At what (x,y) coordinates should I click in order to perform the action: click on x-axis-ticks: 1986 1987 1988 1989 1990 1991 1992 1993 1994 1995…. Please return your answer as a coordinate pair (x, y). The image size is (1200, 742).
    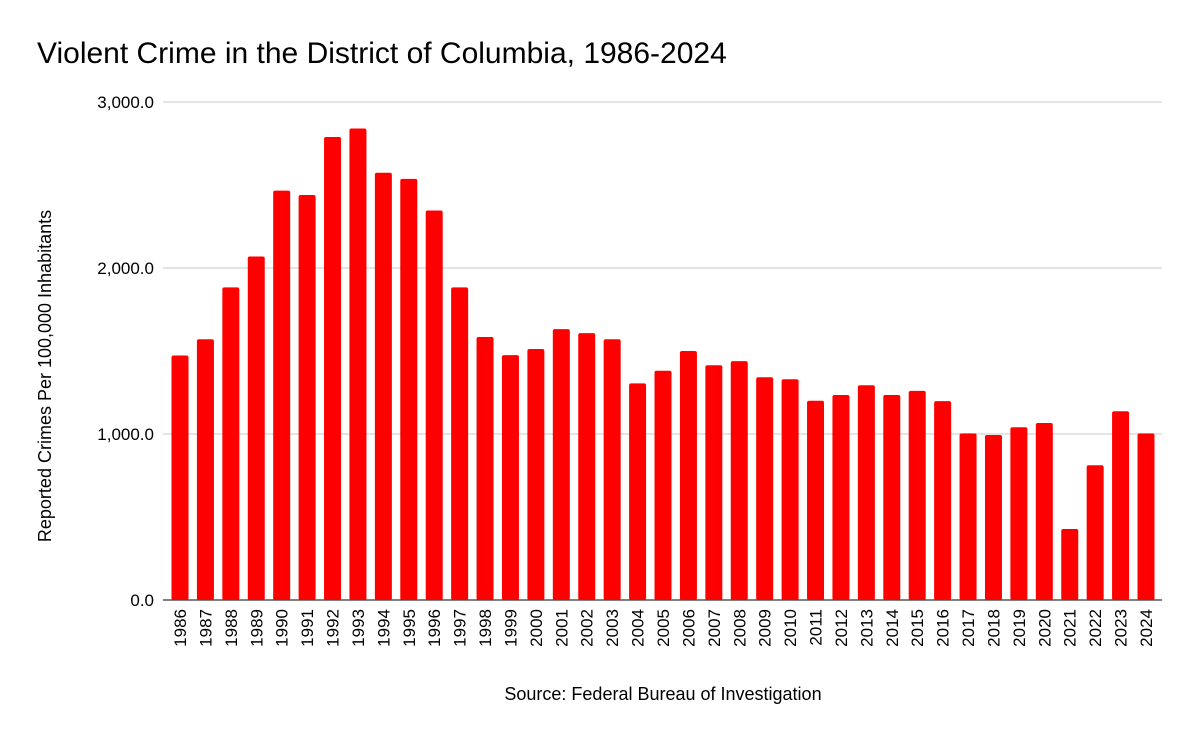
    Looking at the image, I should click on (663, 628).